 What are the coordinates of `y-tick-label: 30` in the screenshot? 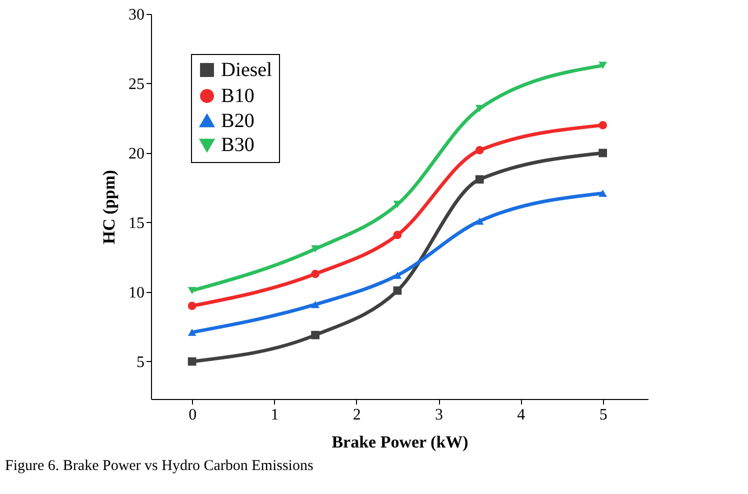 It's located at (136, 15).